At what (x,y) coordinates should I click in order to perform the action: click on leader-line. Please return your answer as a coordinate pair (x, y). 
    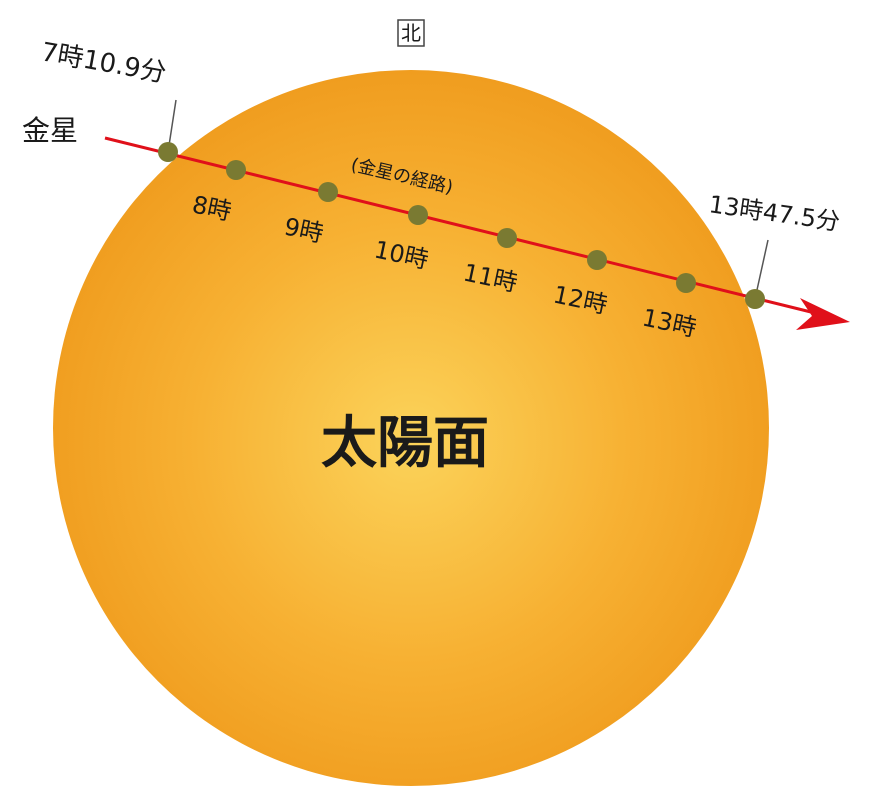
    Looking at the image, I should click on (761, 269).